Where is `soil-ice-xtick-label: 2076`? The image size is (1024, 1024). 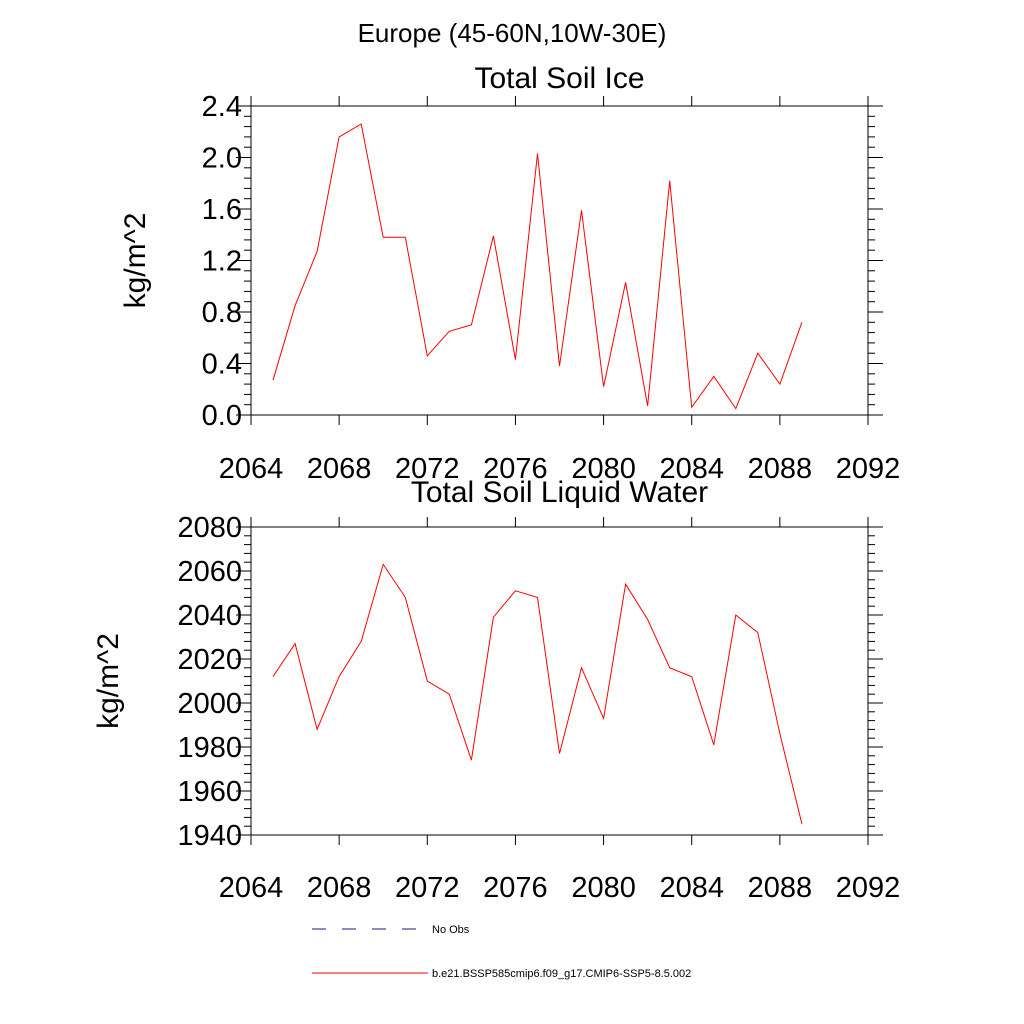 soil-ice-xtick-label: 2076 is located at coordinates (515, 469).